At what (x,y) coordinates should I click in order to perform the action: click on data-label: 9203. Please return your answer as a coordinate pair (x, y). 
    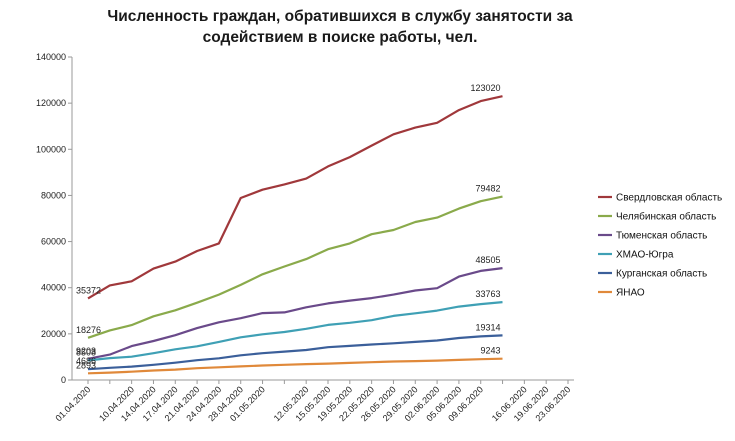
    Looking at the image, I should click on (86, 351).